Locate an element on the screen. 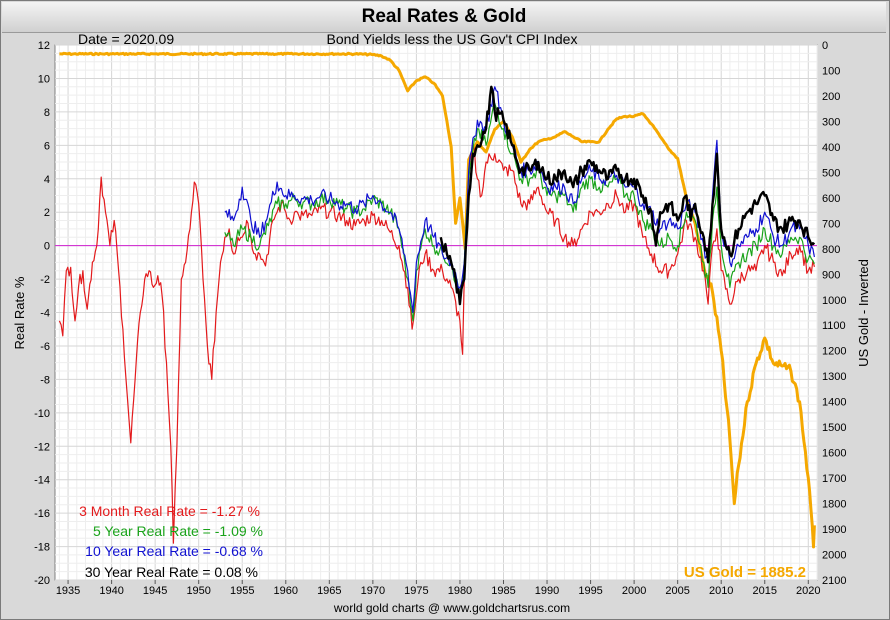 Image resolution: width=890 pixels, height=620 pixels. y2-tick-label: 1800 is located at coordinates (834, 505).